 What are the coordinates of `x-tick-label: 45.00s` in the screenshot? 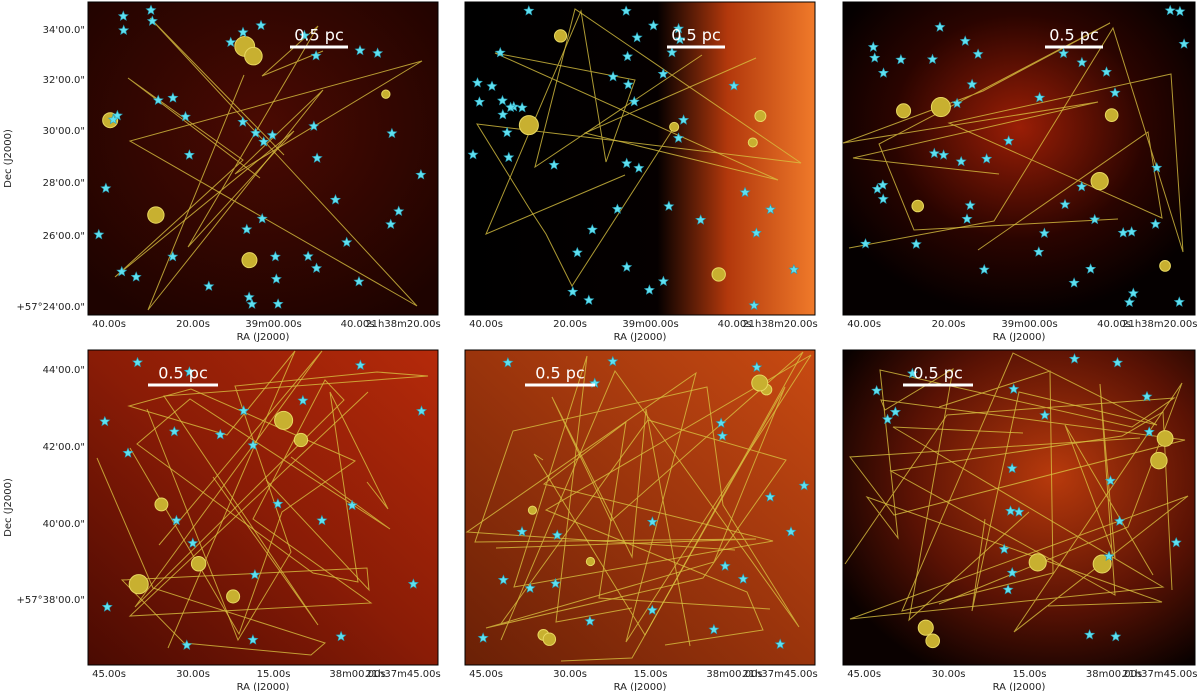 It's located at (109, 674).